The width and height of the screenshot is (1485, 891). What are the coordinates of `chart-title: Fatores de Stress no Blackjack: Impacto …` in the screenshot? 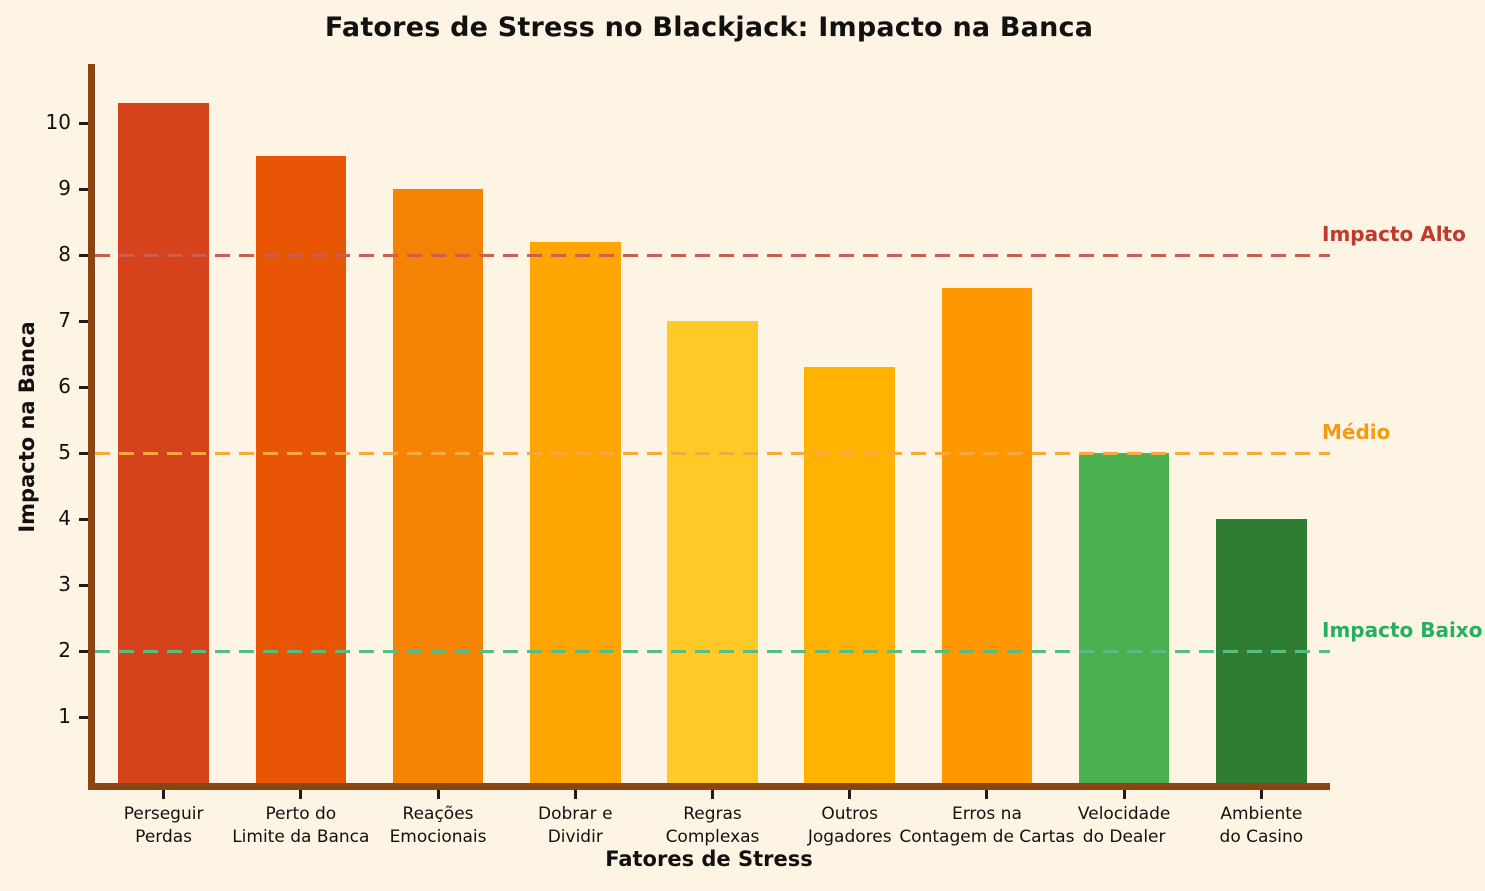 It's located at (709, 27).